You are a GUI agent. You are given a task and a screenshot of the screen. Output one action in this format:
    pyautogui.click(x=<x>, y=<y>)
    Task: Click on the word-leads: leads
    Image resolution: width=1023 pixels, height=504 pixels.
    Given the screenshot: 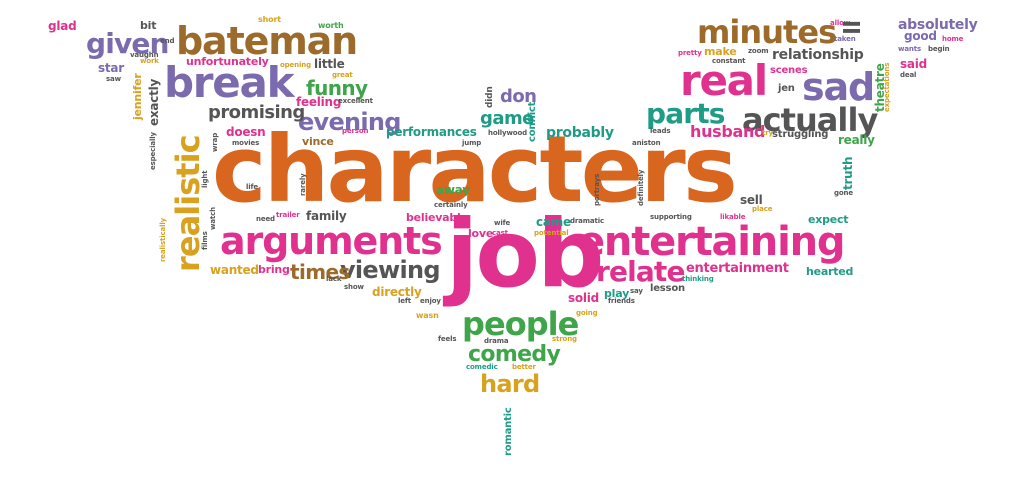 What is the action you would take?
    pyautogui.click(x=660, y=131)
    